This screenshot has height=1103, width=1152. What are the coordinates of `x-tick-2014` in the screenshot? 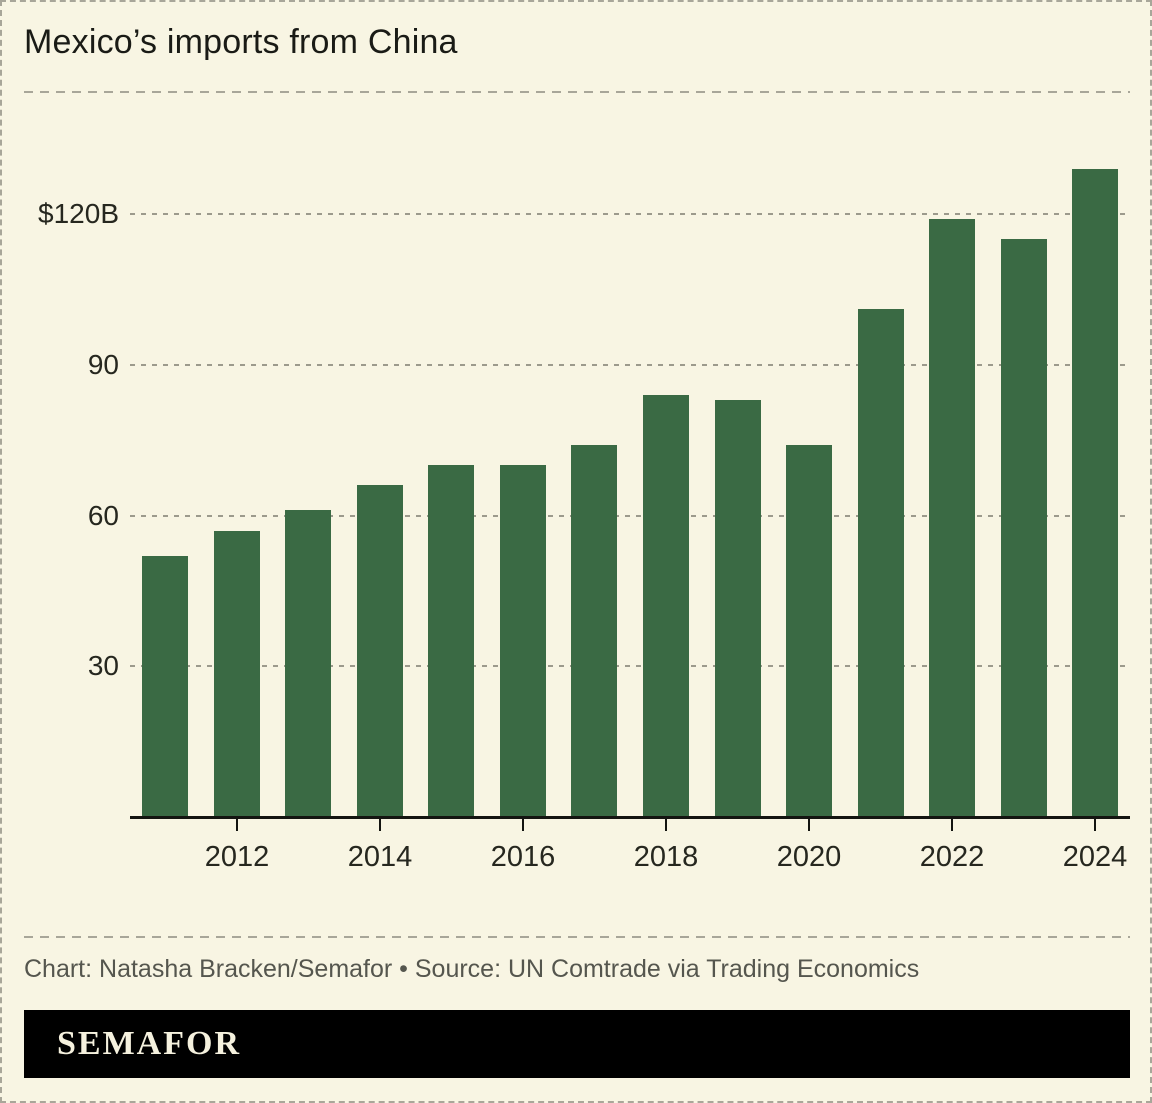 It's located at (380, 825).